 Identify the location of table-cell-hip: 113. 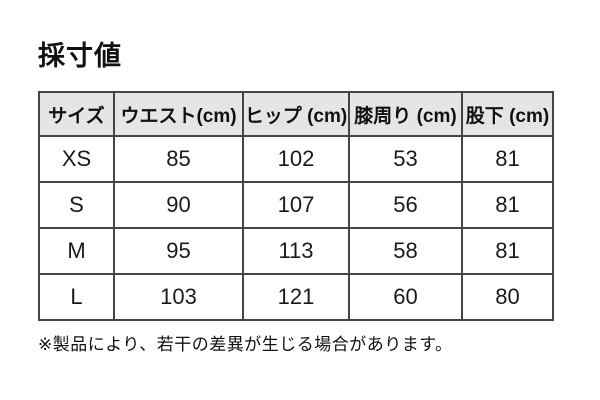
(296, 251).